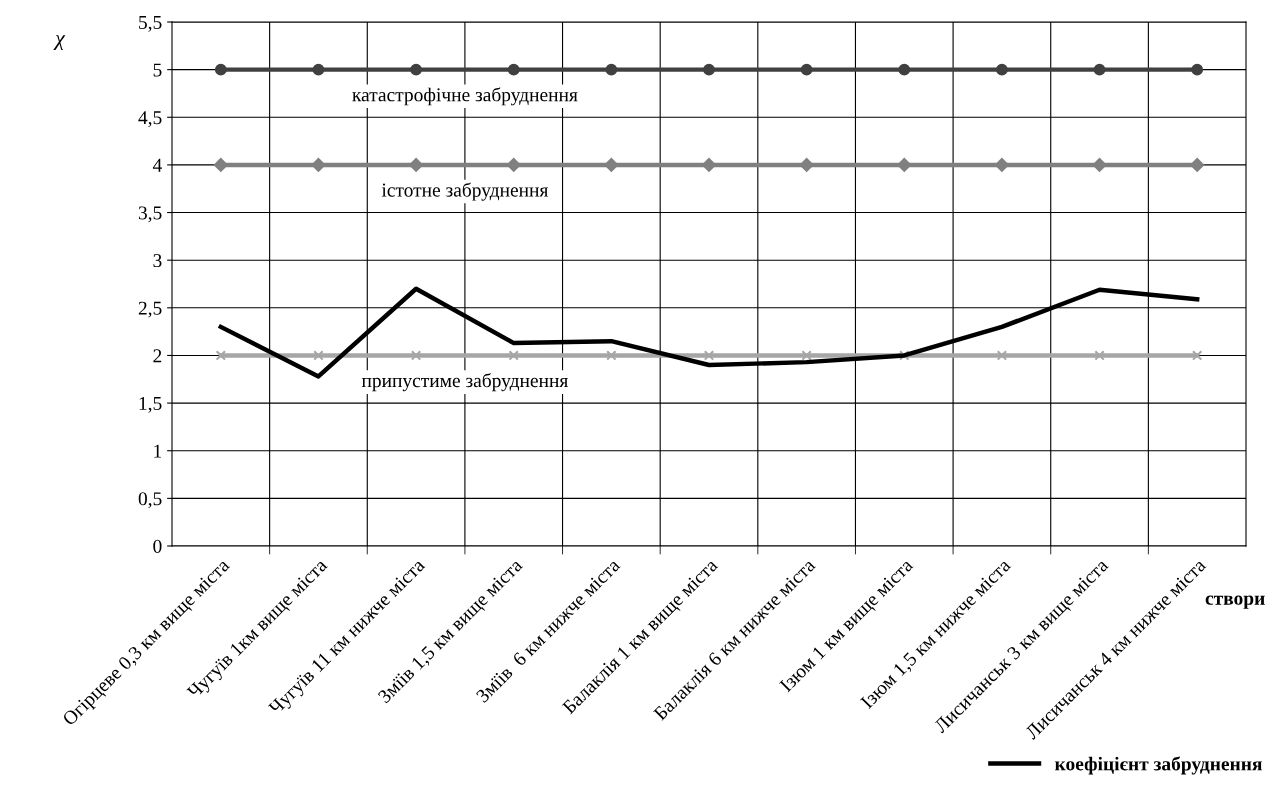 Image resolution: width=1280 pixels, height=792 pixels. I want to click on y-tick-label: 4,5, so click(150, 119).